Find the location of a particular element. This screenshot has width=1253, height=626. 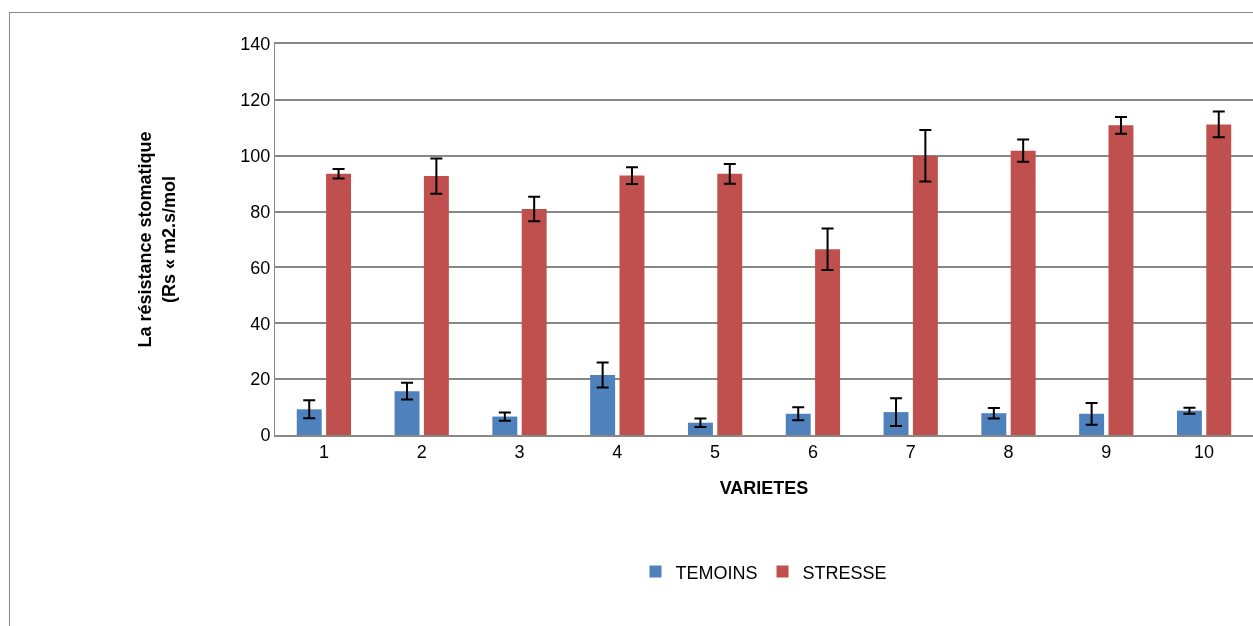

legend-label: TEMOINS is located at coordinates (716, 572).